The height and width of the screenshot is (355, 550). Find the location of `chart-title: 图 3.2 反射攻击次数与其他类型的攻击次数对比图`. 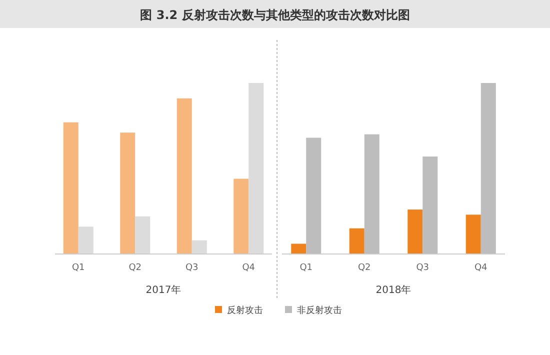

chart-title: 图 3.2 反射攻击次数与其他类型的攻击次数对比图 is located at coordinates (275, 15).